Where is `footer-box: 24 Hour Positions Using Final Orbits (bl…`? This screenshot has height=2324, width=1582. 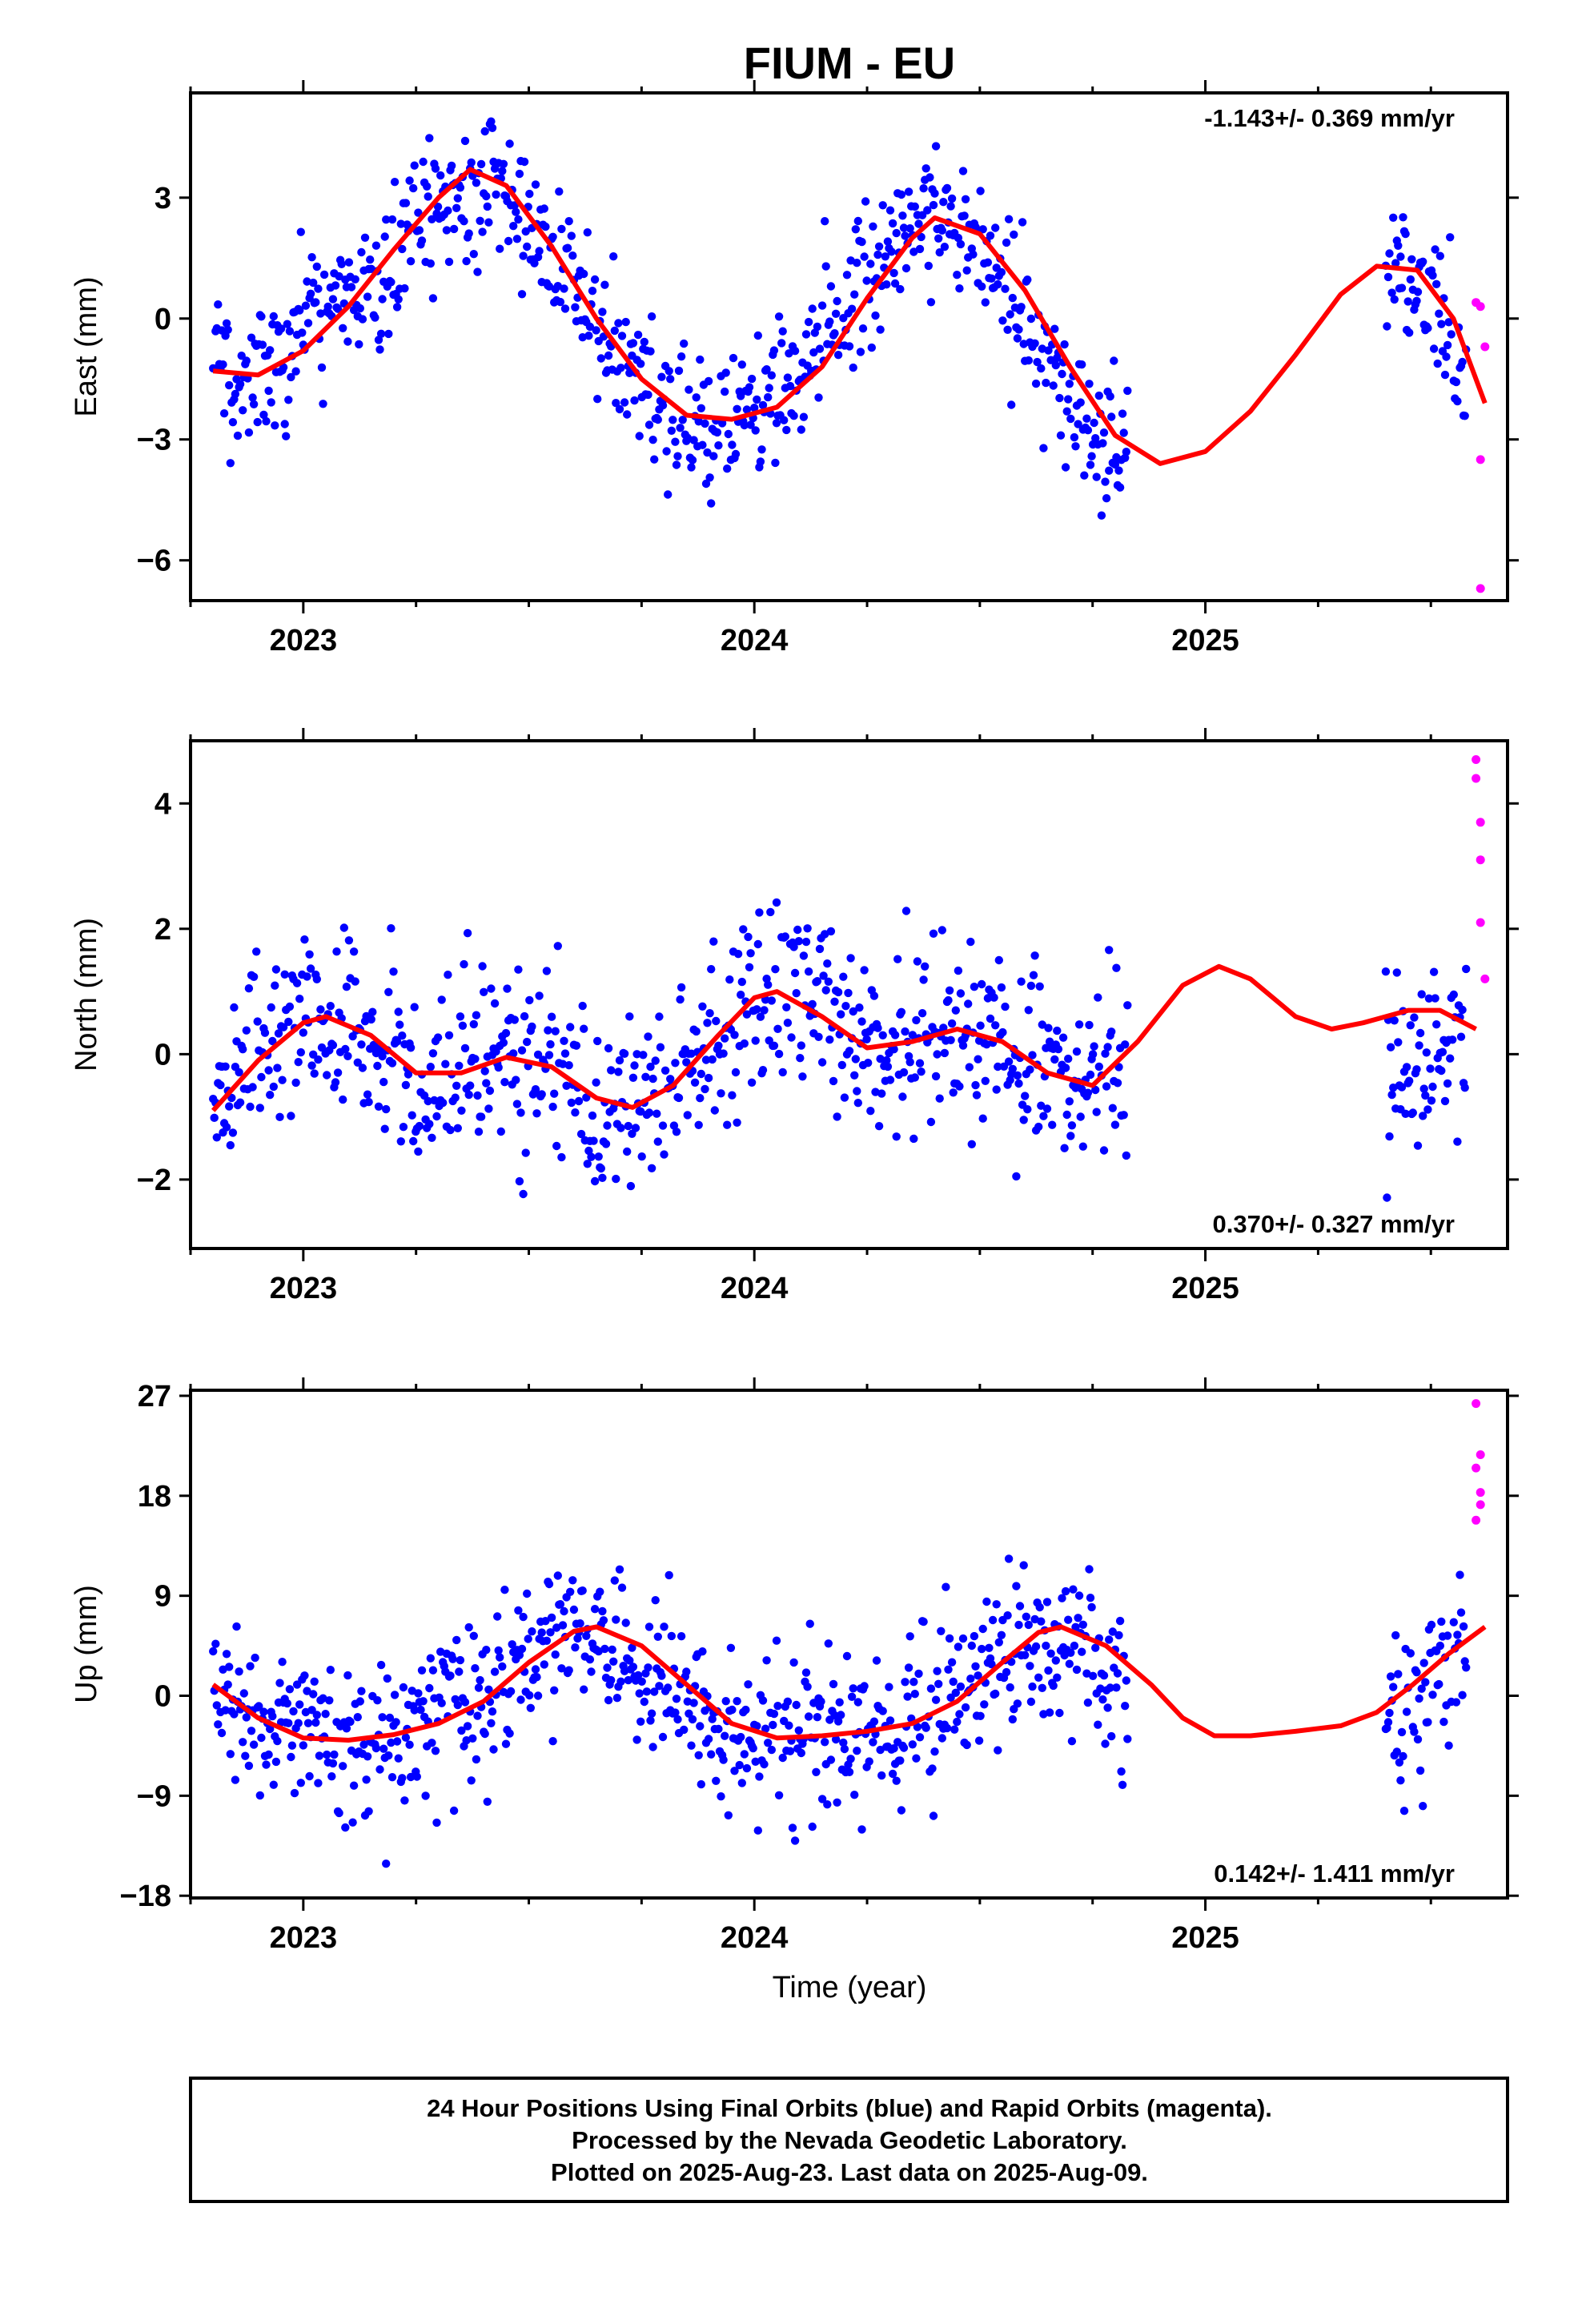 footer-box: 24 Hour Positions Using Final Orbits (bl… is located at coordinates (849, 2140).